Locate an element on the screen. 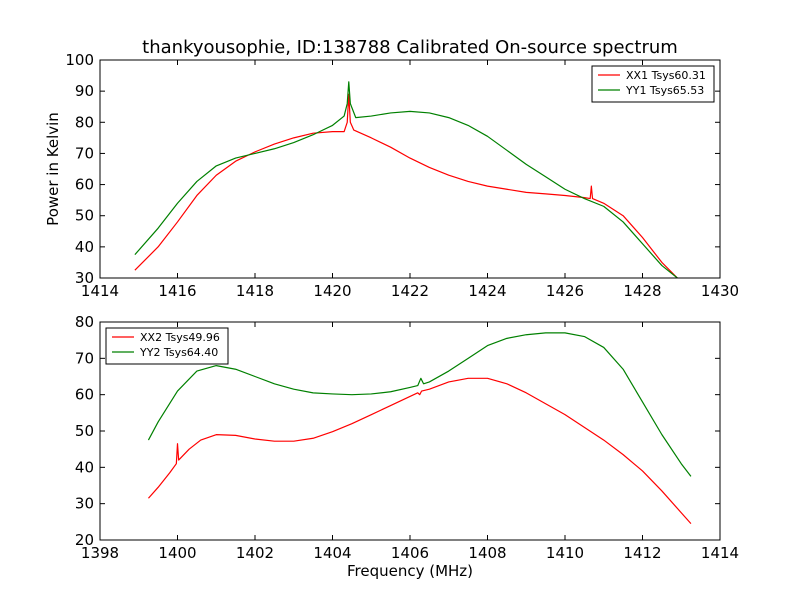 This screenshot has height=600, width=800. x-tick-label: 1400 is located at coordinates (177, 553).